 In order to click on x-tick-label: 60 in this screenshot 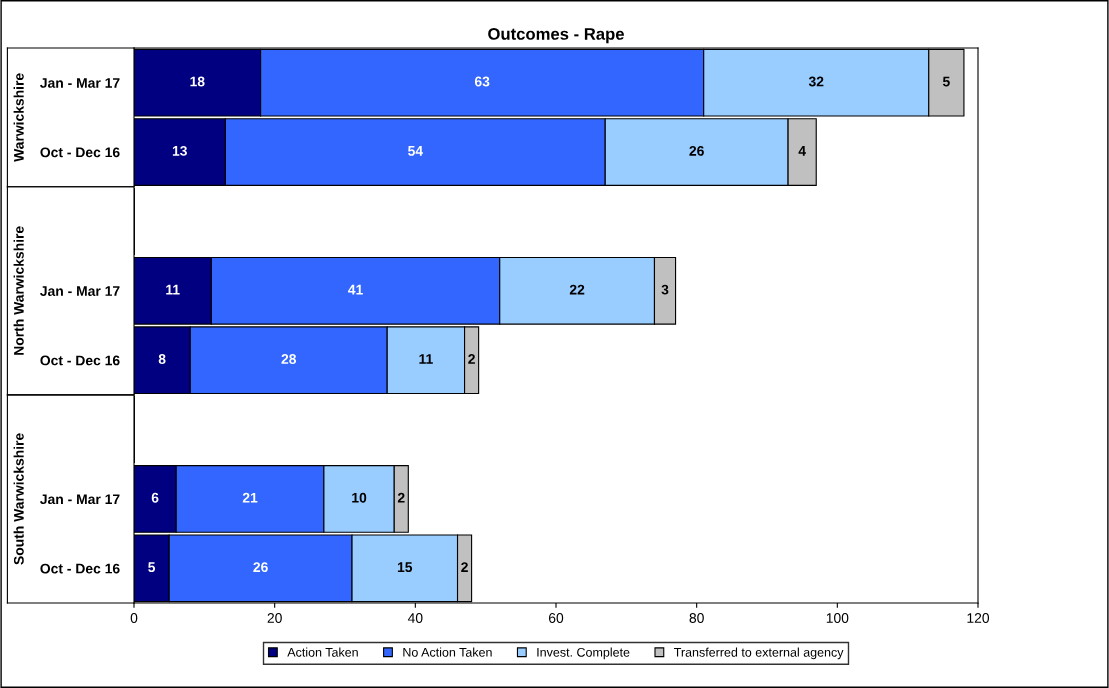, I will do `click(556, 618)`.